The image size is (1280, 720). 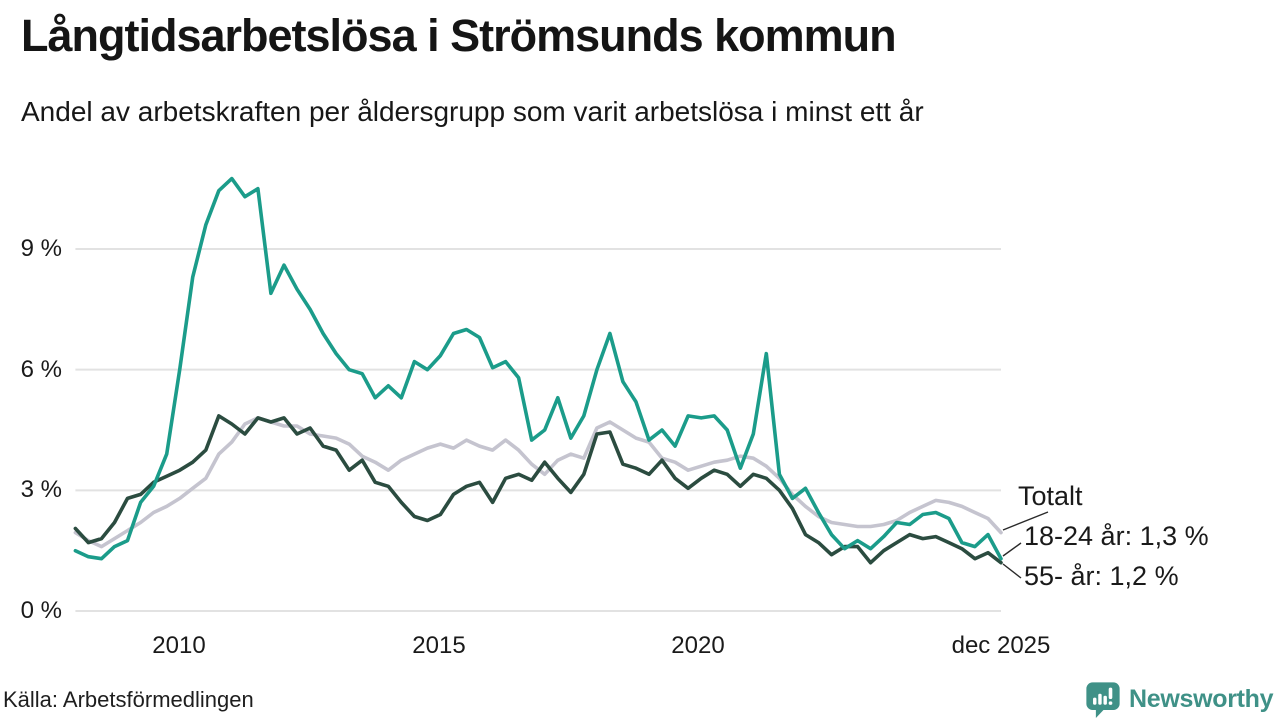 I want to click on x-axis-tick-2010: 2010, so click(x=179, y=645).